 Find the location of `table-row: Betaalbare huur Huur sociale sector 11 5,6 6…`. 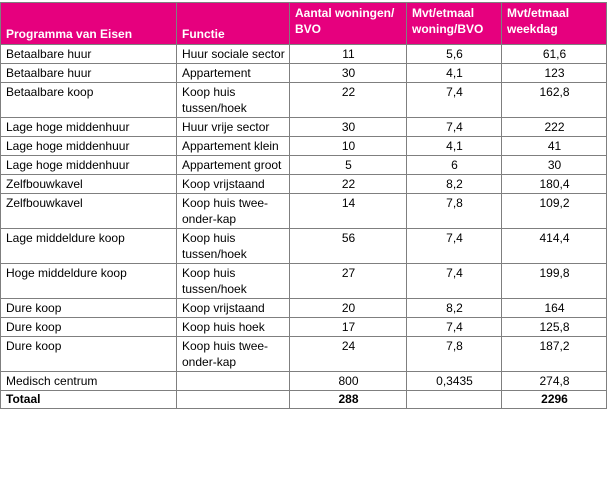

table-row: Betaalbare huur Huur sociale sector 11 5,6 6… is located at coordinates (303, 54).